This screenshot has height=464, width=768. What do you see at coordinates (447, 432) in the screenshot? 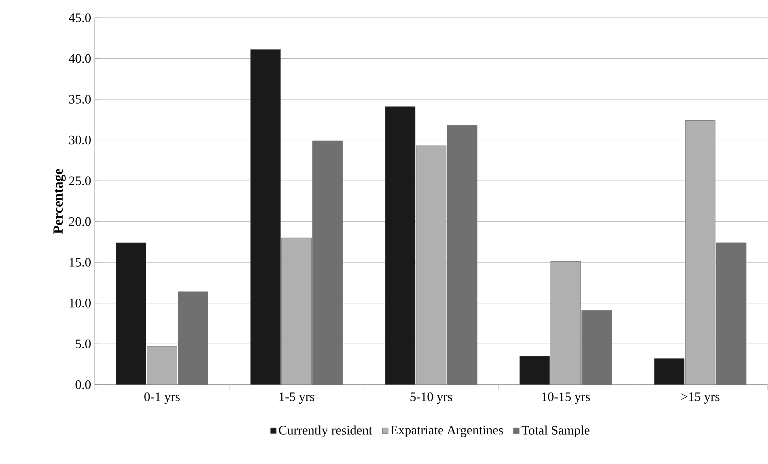
I see `legend-label: Expatriate Argentines` at bounding box center [447, 432].